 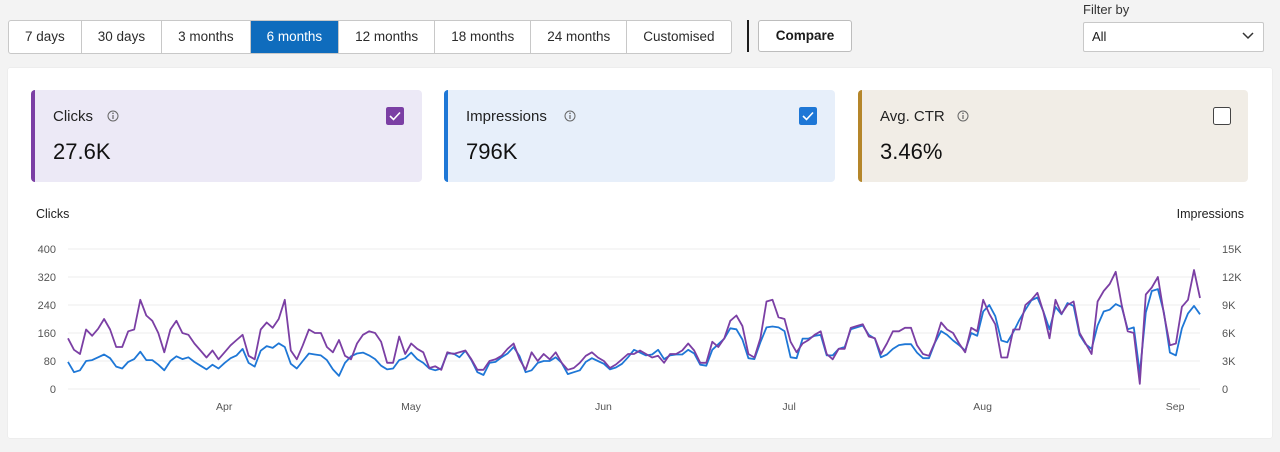 I want to click on x-tick-label: Jun, so click(x=603, y=407).